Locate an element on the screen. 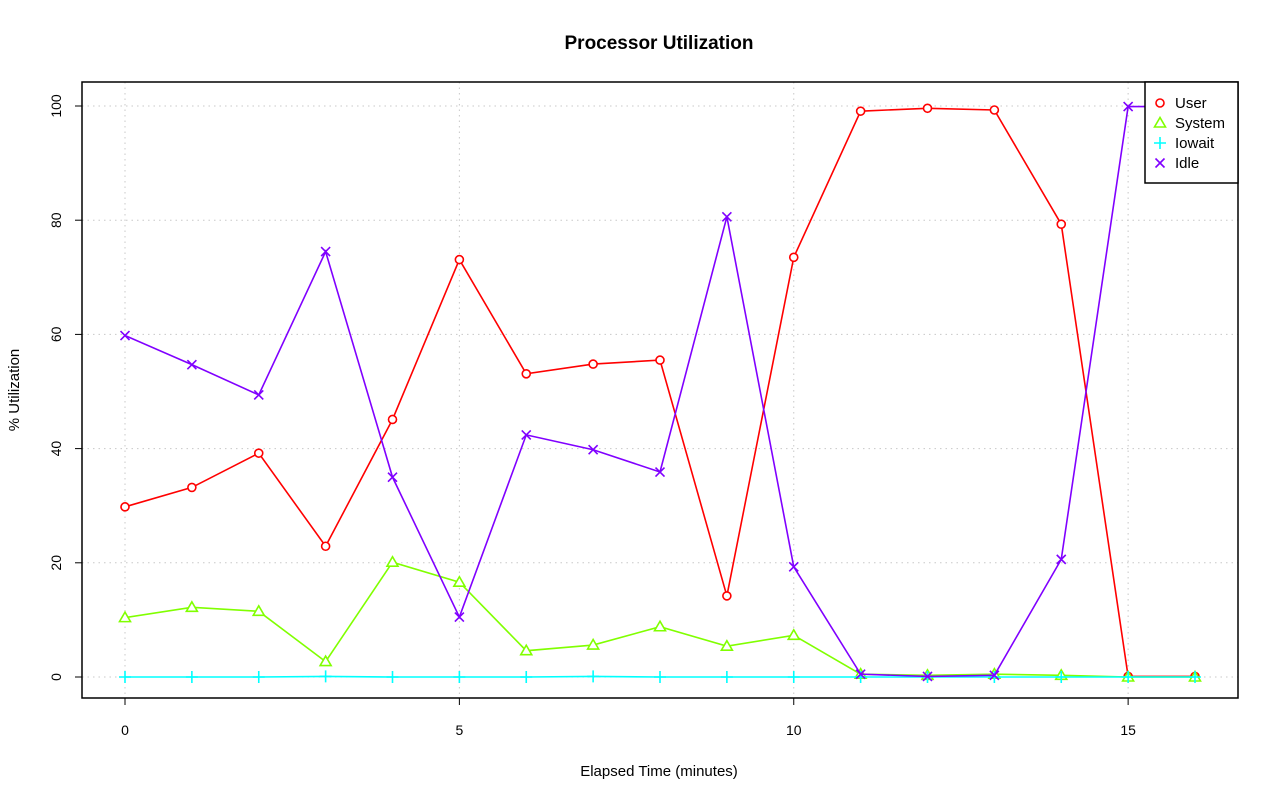  series-system is located at coordinates (660, 618).